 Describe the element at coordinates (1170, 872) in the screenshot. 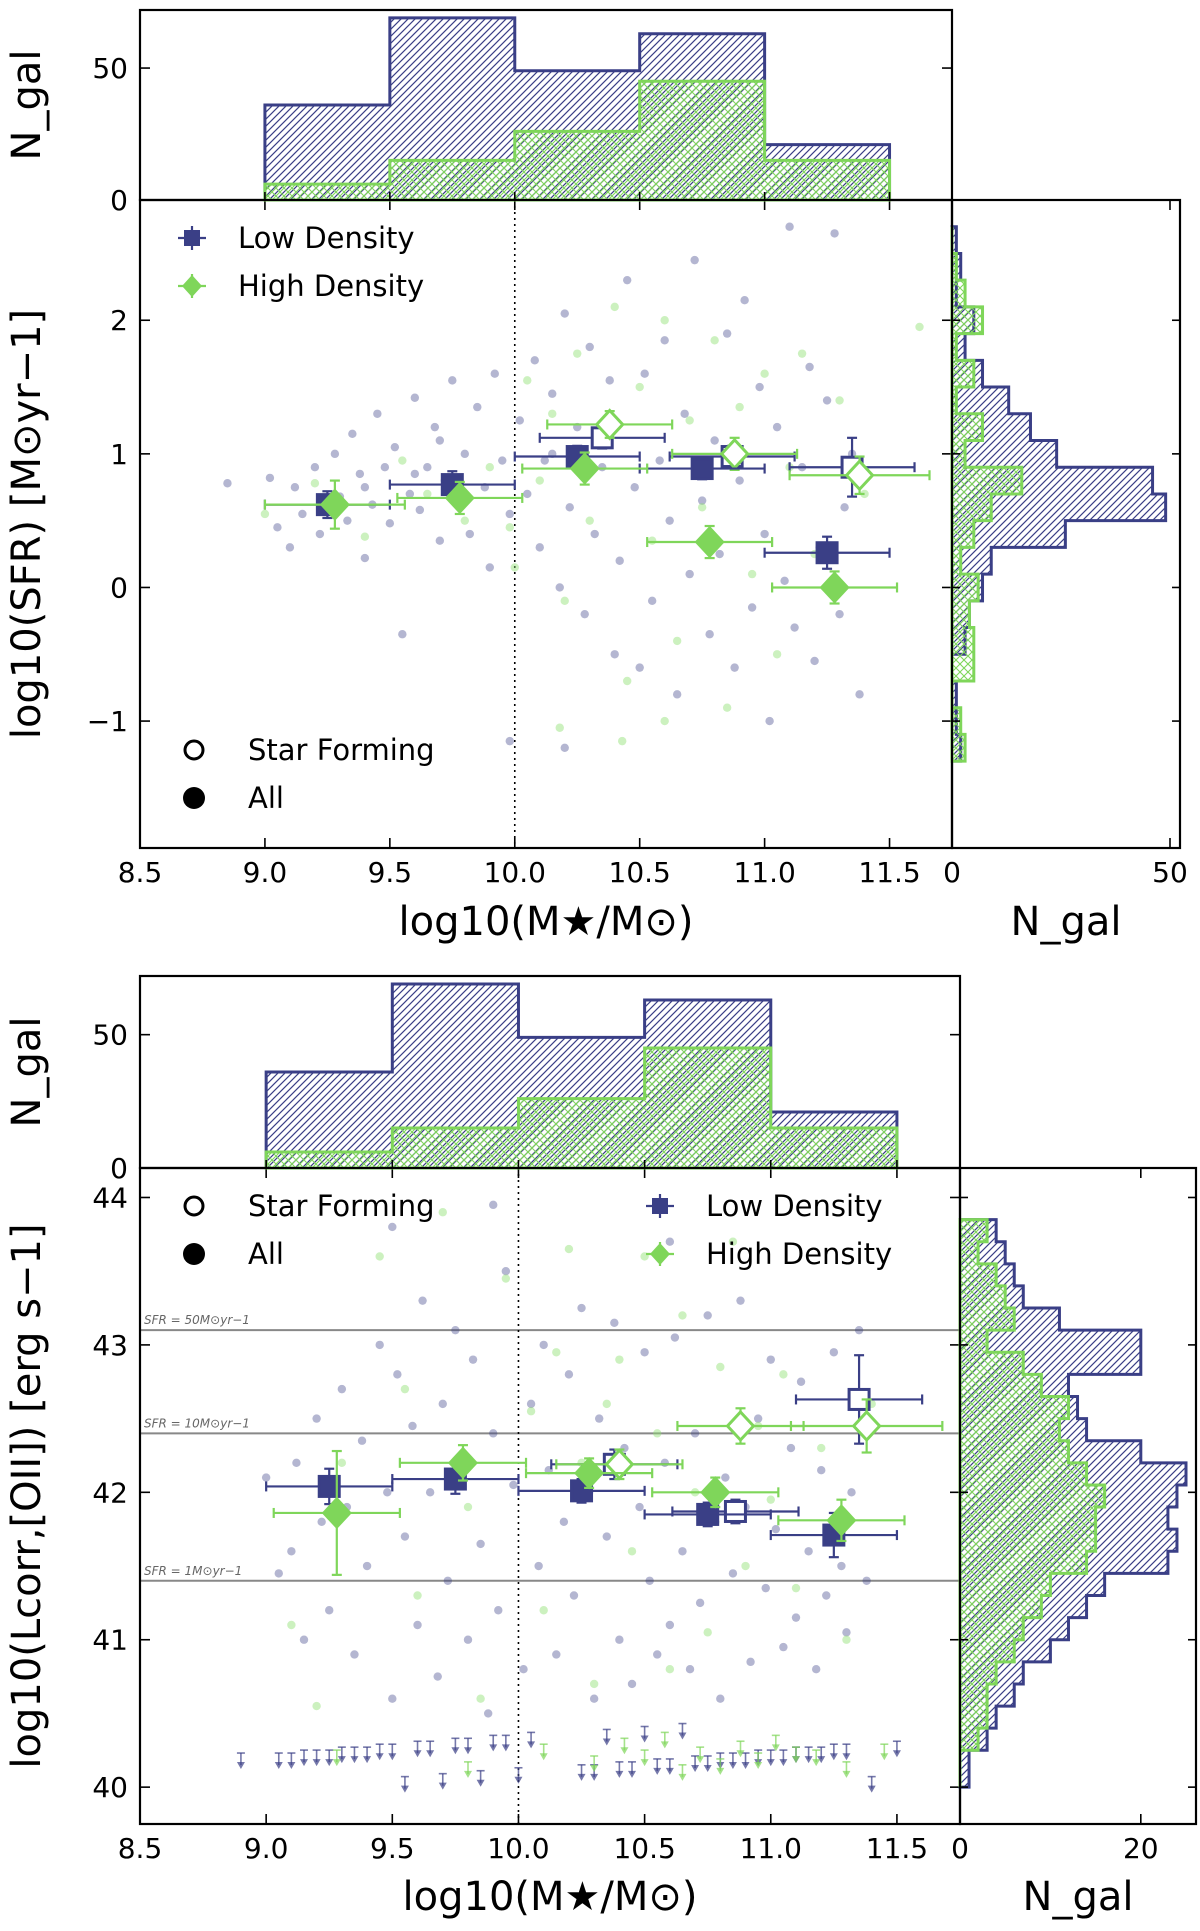

I see `right-hist-x-tick-label: 50` at that location.